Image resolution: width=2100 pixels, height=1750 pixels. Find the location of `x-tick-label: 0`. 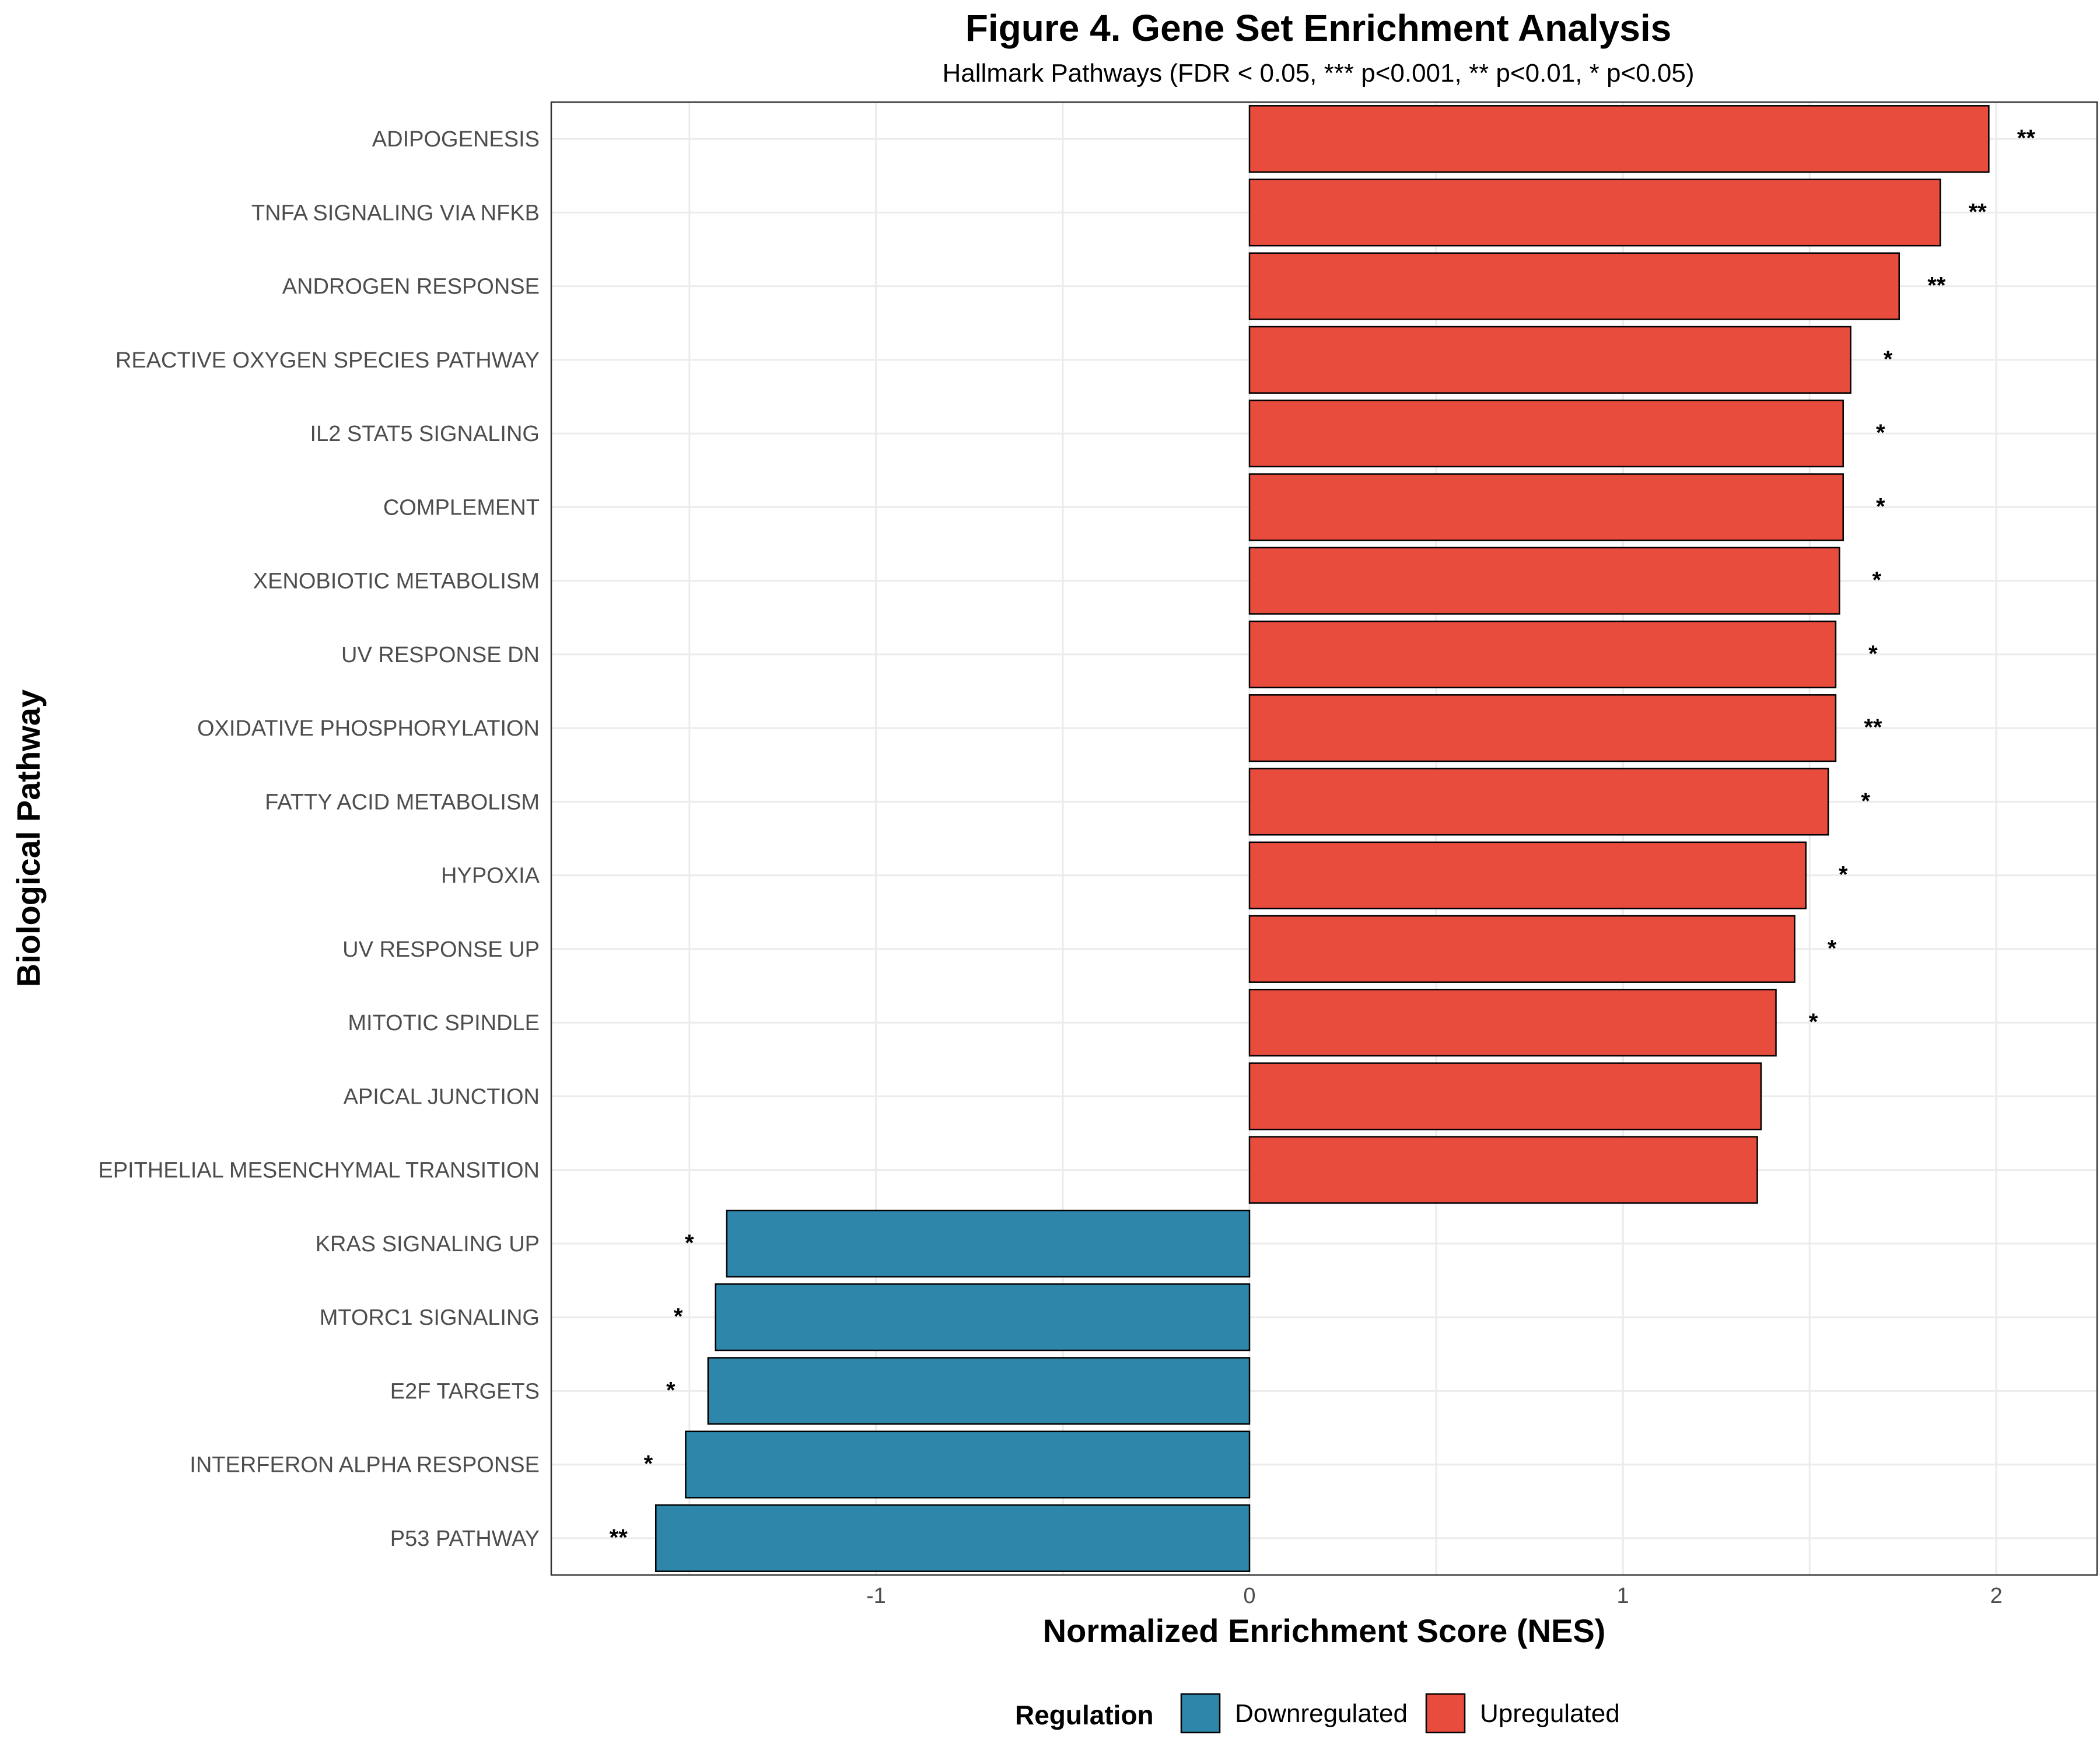

x-tick-label: 0 is located at coordinates (1249, 1596).